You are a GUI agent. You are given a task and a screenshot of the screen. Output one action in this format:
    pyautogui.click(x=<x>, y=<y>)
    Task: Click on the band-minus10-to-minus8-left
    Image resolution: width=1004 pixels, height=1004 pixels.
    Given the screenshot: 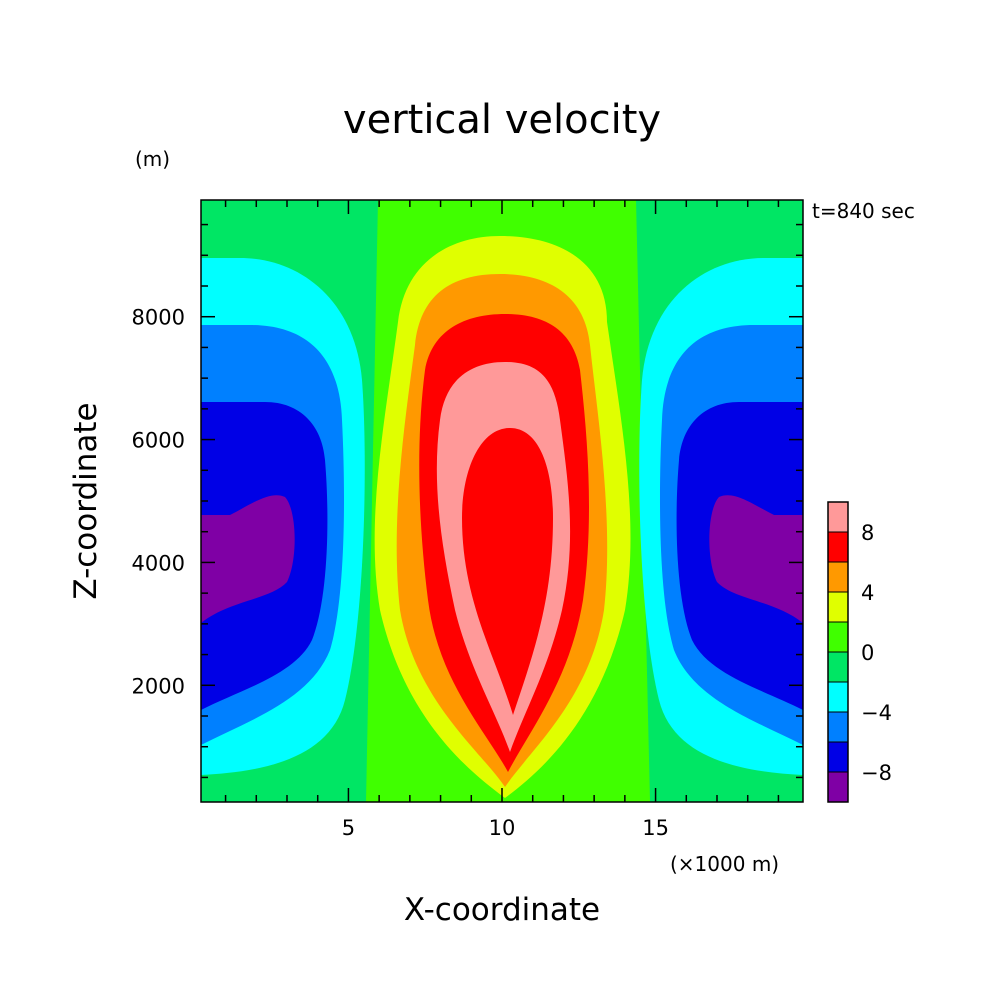 What is the action you would take?
    pyautogui.click(x=248, y=559)
    